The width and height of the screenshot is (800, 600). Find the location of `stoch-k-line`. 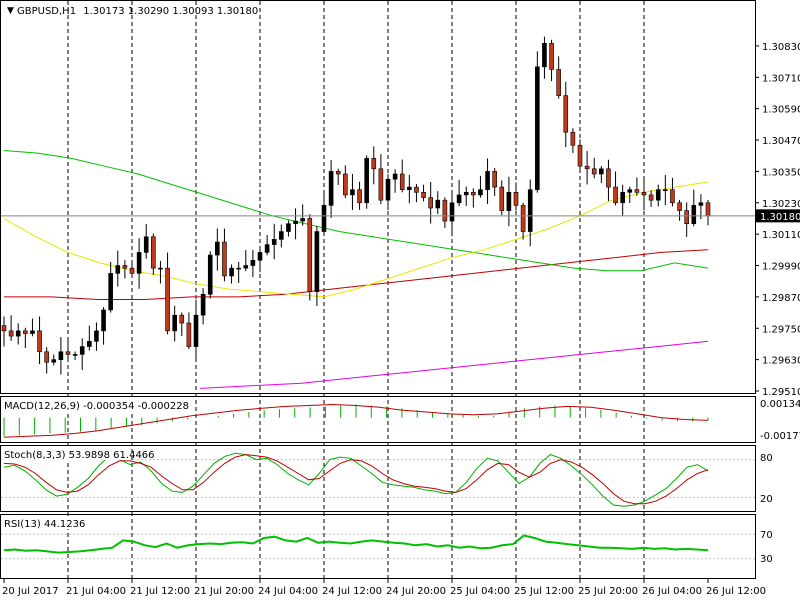

stoch-k-line is located at coordinates (356, 479).